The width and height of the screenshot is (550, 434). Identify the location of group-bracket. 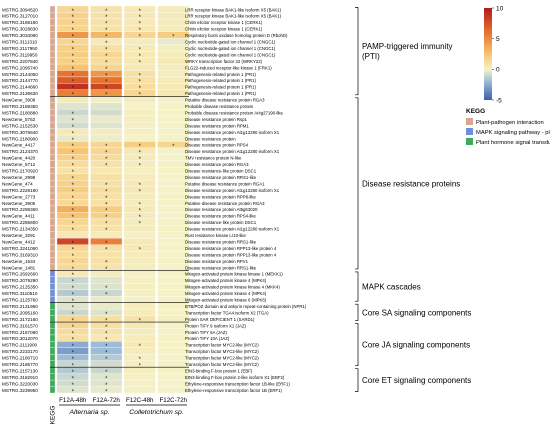
(357, 312).